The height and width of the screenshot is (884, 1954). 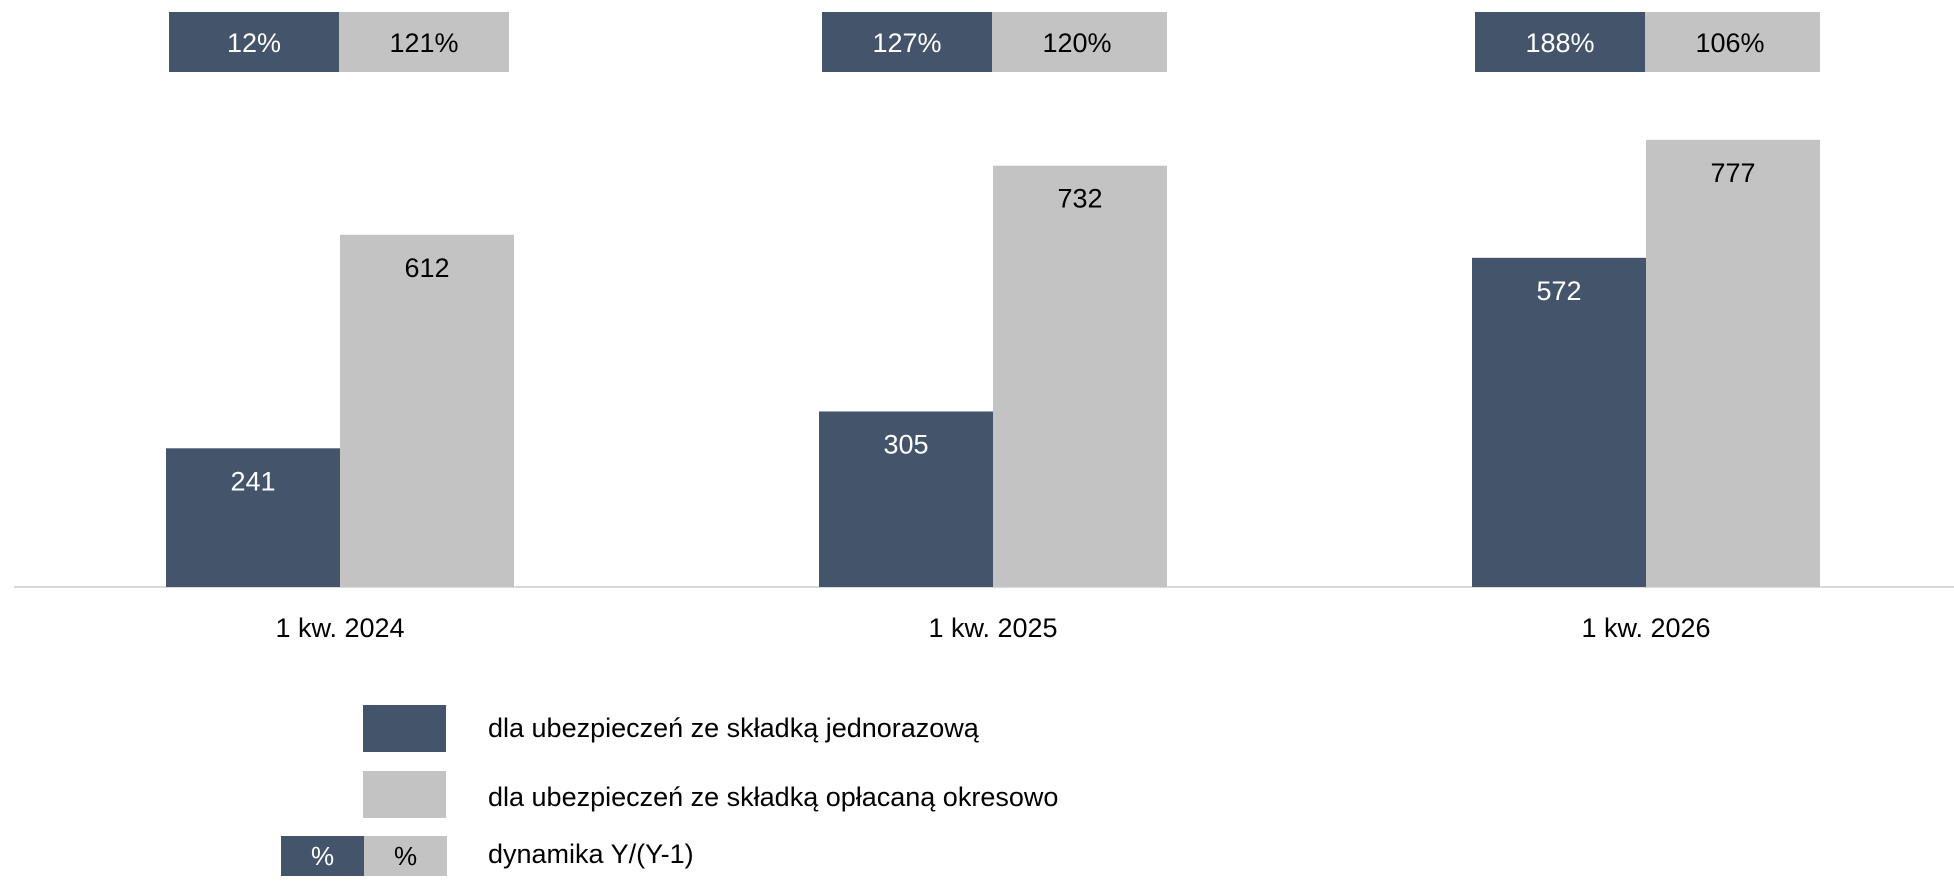 What do you see at coordinates (733, 728) in the screenshot?
I see `legend-label-single-premium: dla ubezpieczeń ze składką jednorazową` at bounding box center [733, 728].